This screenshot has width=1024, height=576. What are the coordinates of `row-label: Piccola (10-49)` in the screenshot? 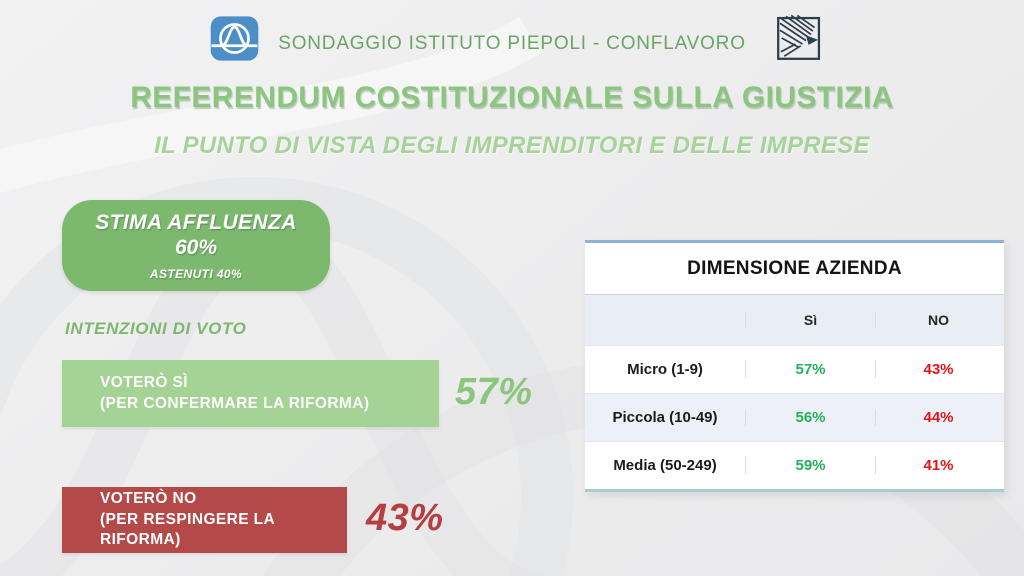 It's located at (665, 417).